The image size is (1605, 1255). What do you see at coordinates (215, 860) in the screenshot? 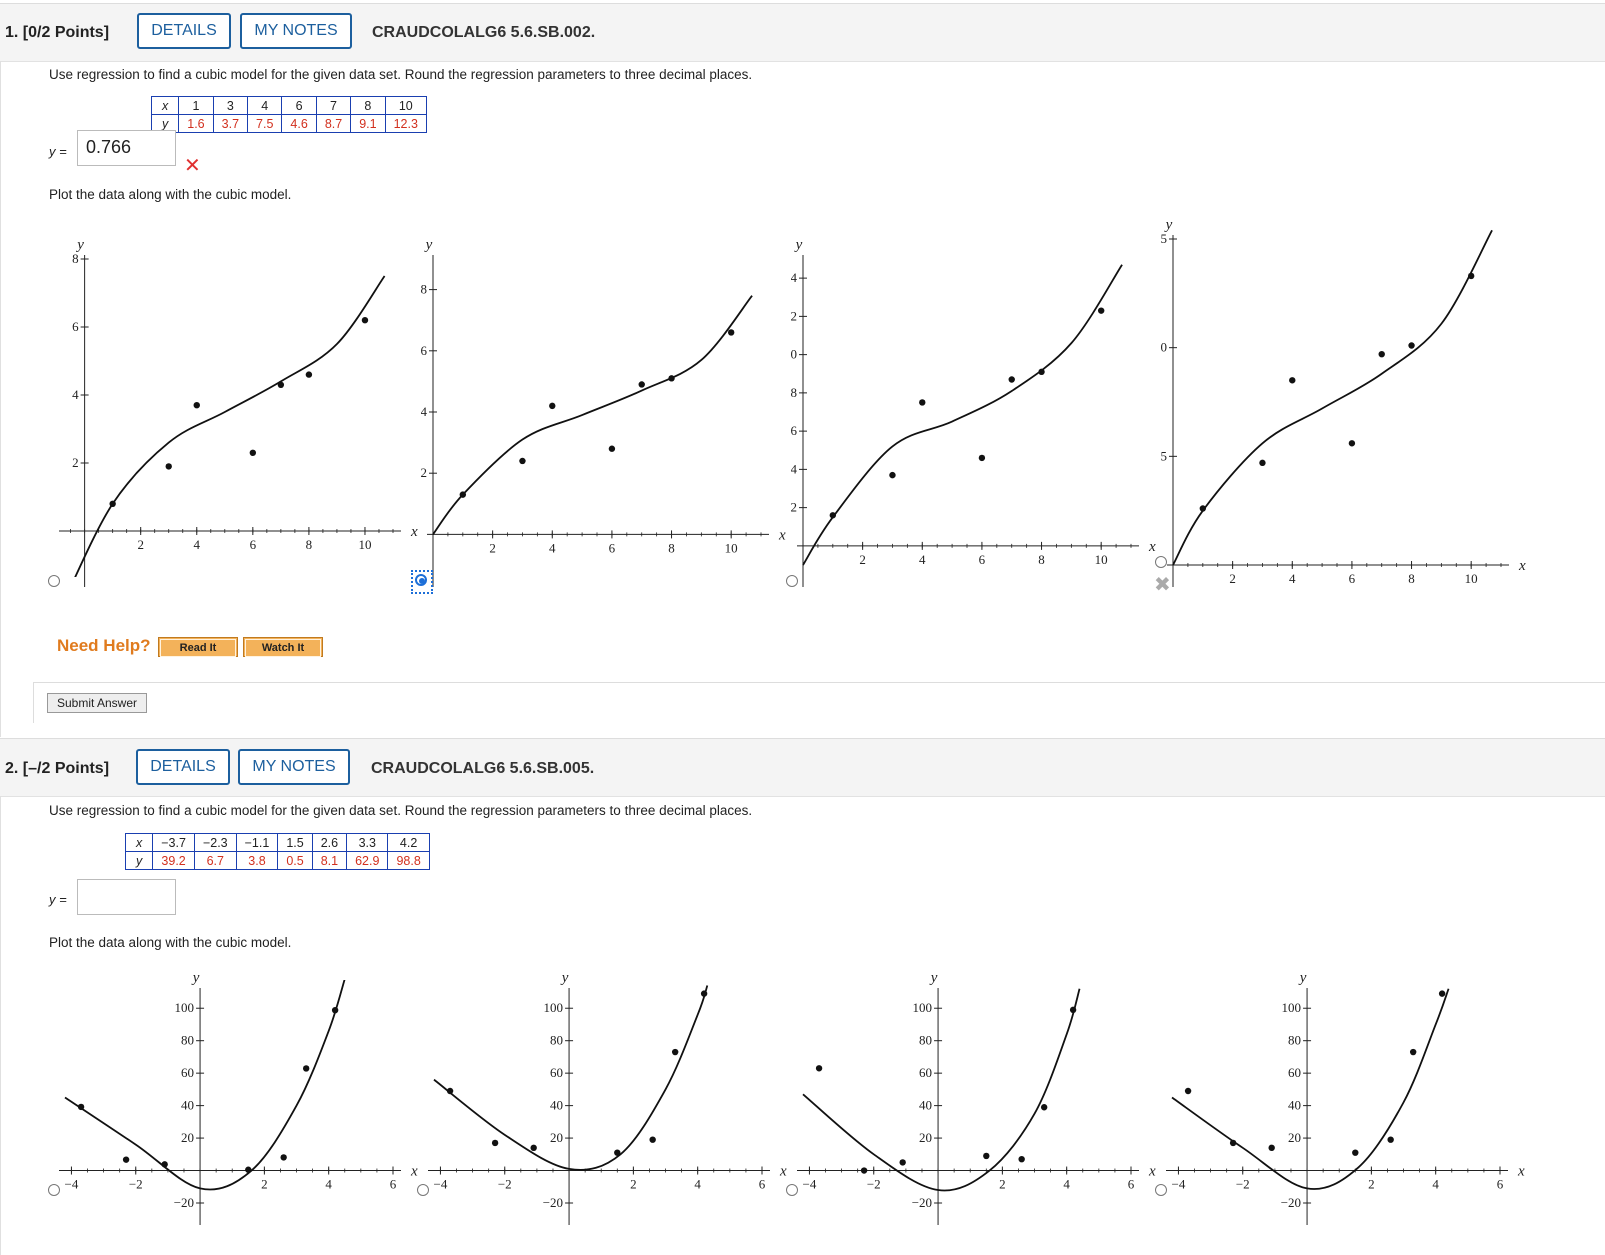
I see `y-cell: 6.7` at bounding box center [215, 860].